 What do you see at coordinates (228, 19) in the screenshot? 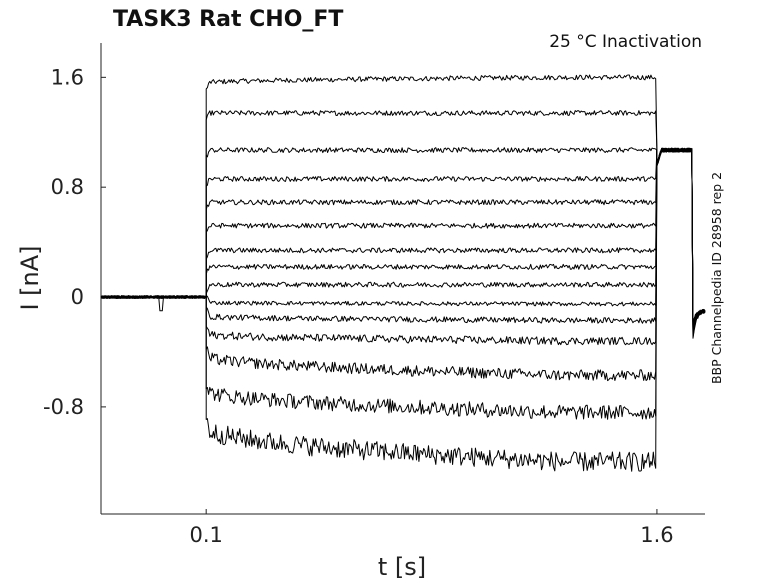
I see `chart-title: TASK3 Rat CHO_FT` at bounding box center [228, 19].